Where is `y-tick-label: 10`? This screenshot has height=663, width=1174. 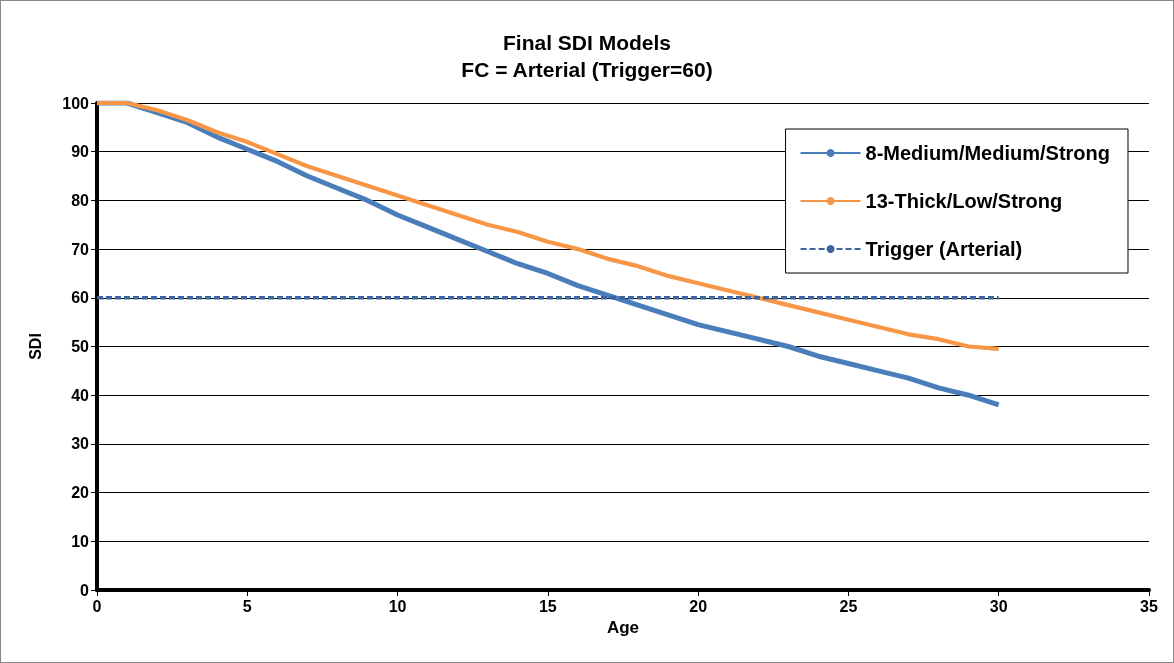 y-tick-label: 10 is located at coordinates (80, 541).